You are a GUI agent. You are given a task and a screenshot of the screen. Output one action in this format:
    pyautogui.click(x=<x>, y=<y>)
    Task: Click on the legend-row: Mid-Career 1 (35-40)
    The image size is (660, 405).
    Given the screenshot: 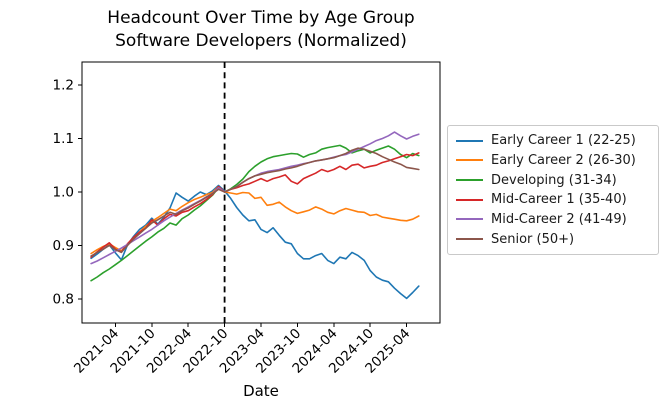 What is the action you would take?
    pyautogui.click(x=553, y=199)
    